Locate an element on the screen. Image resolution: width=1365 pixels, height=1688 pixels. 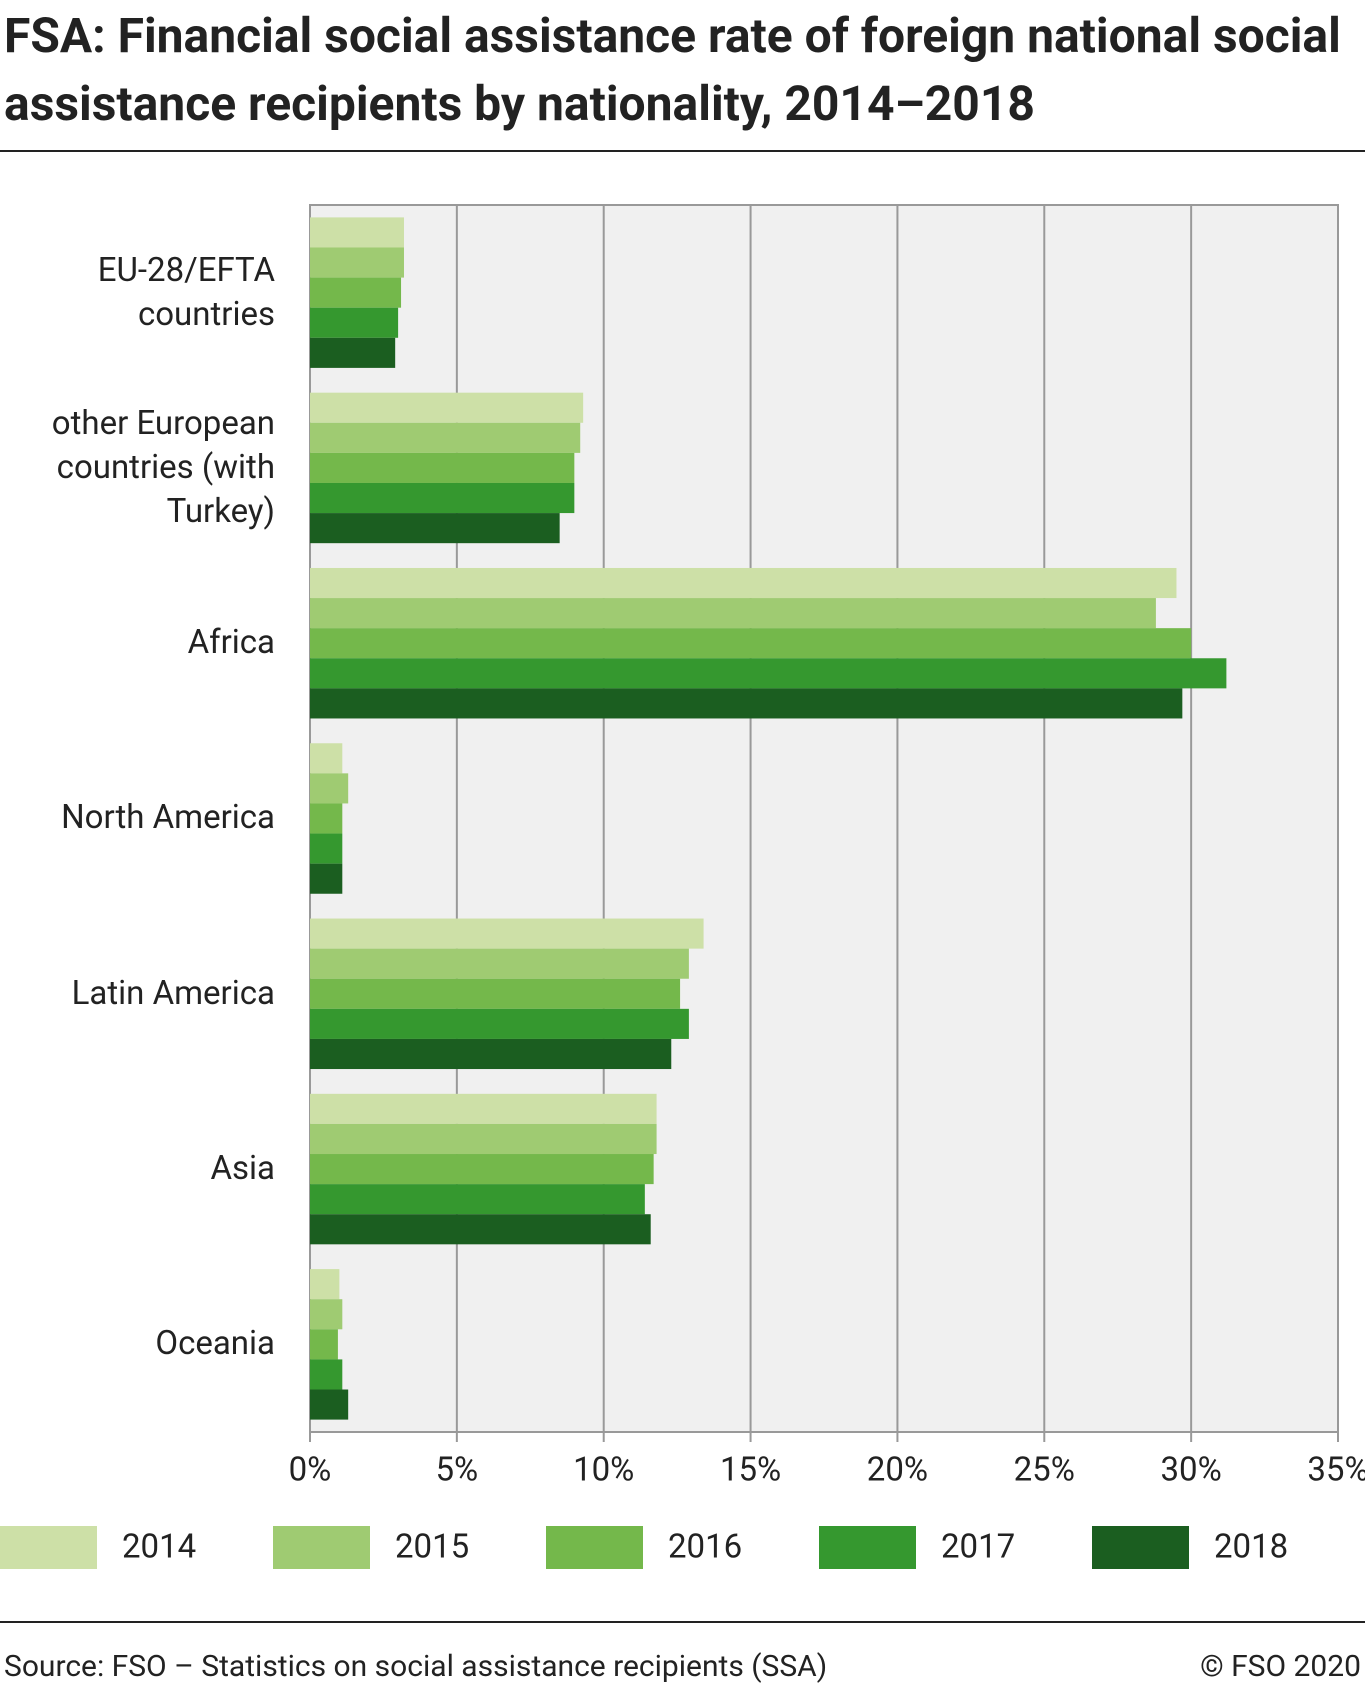
x-tick-label: 10% is located at coordinates (603, 1470).